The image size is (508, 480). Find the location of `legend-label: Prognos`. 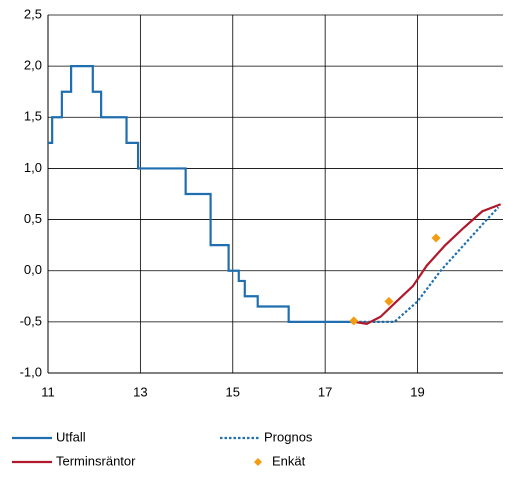

legend-label: Prognos is located at coordinates (288, 436).